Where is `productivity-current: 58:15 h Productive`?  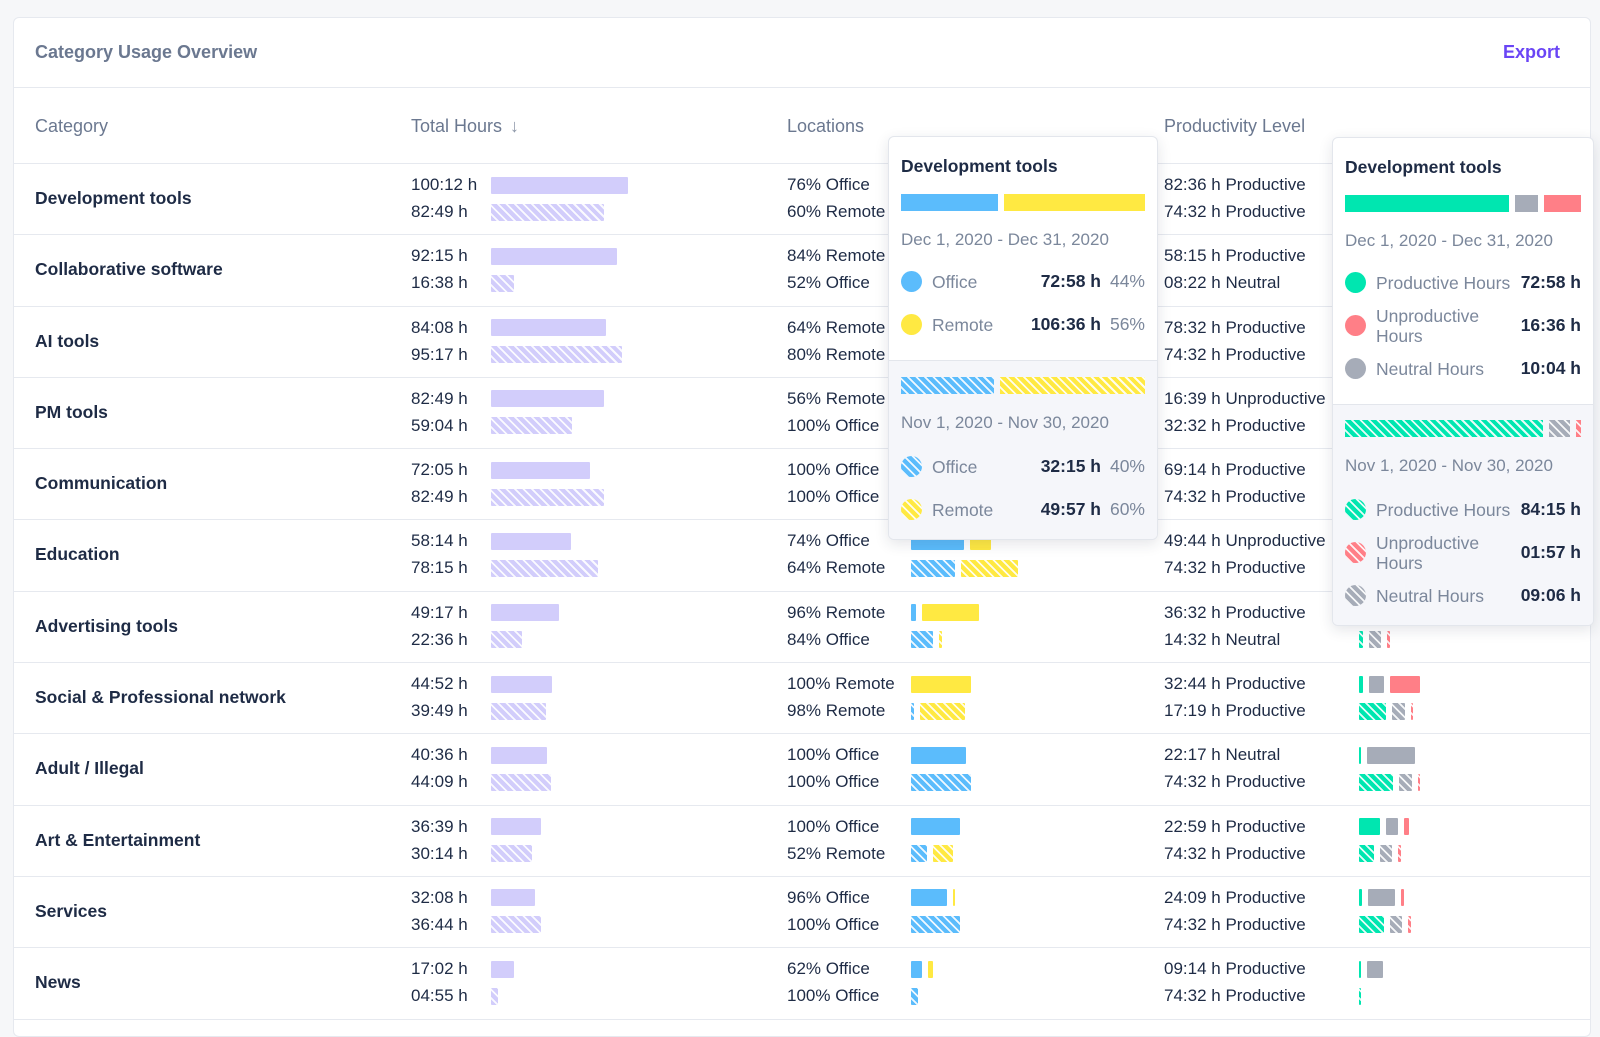 productivity-current: 58:15 h Productive is located at coordinates (1309, 256).